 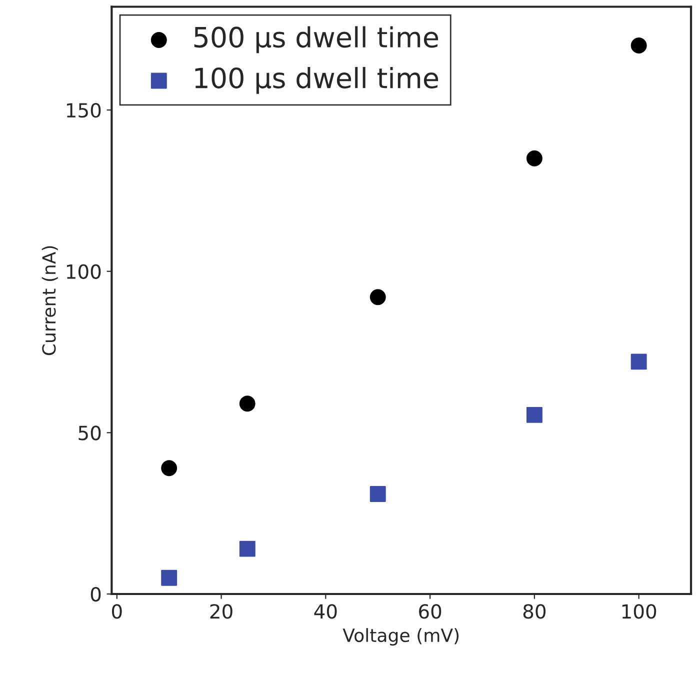 I want to click on x-tick-label: 20, so click(x=221, y=611).